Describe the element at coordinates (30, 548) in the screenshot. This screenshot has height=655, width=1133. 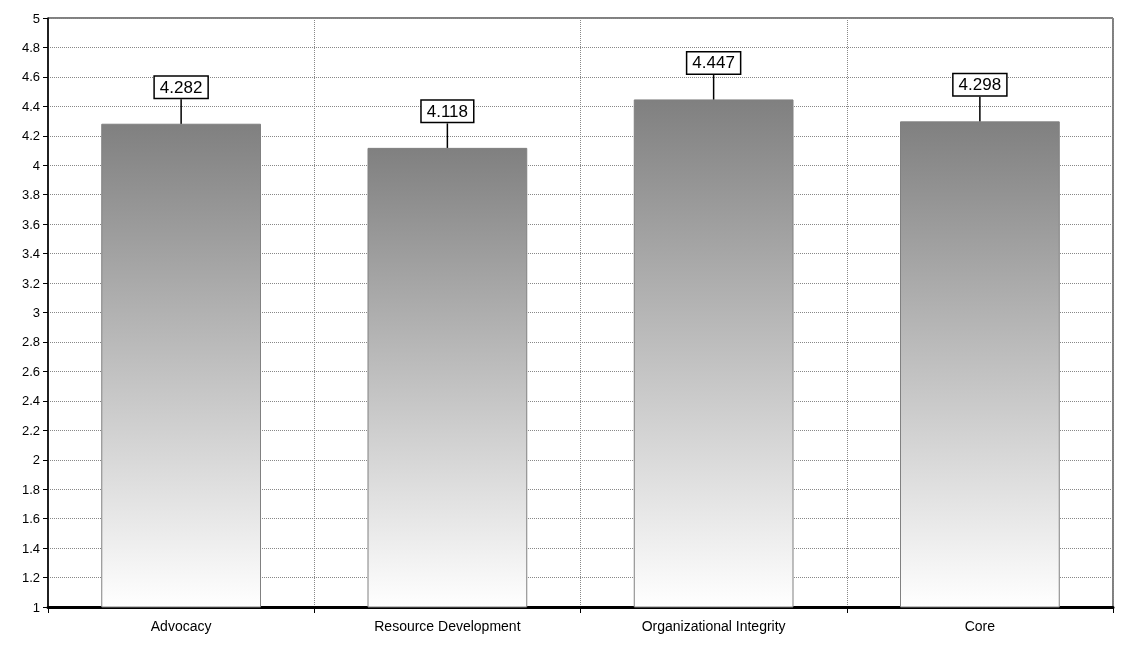
I see `y-tick-label: 1.4` at that location.